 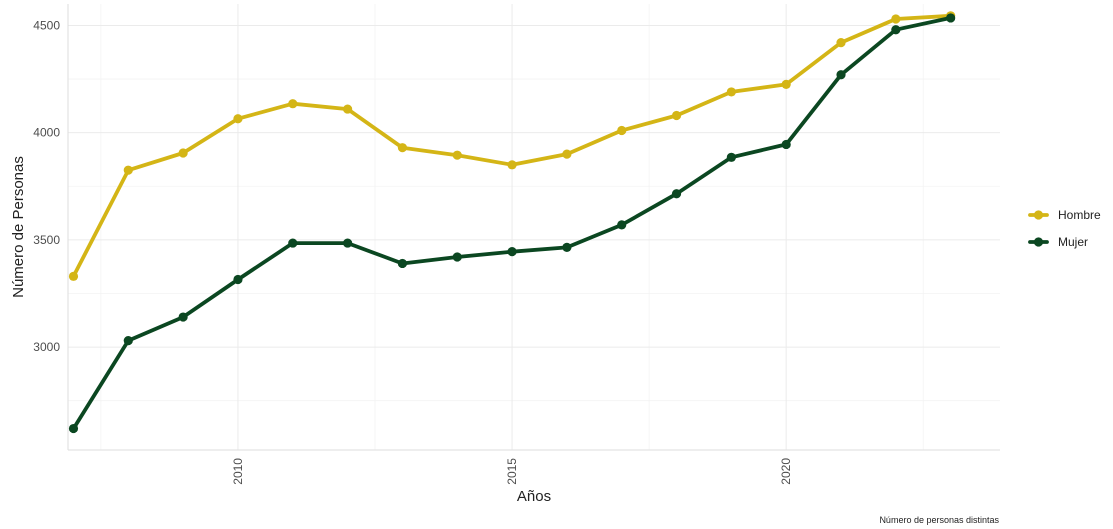 I want to click on x-axis-title: Años, so click(x=534, y=496).